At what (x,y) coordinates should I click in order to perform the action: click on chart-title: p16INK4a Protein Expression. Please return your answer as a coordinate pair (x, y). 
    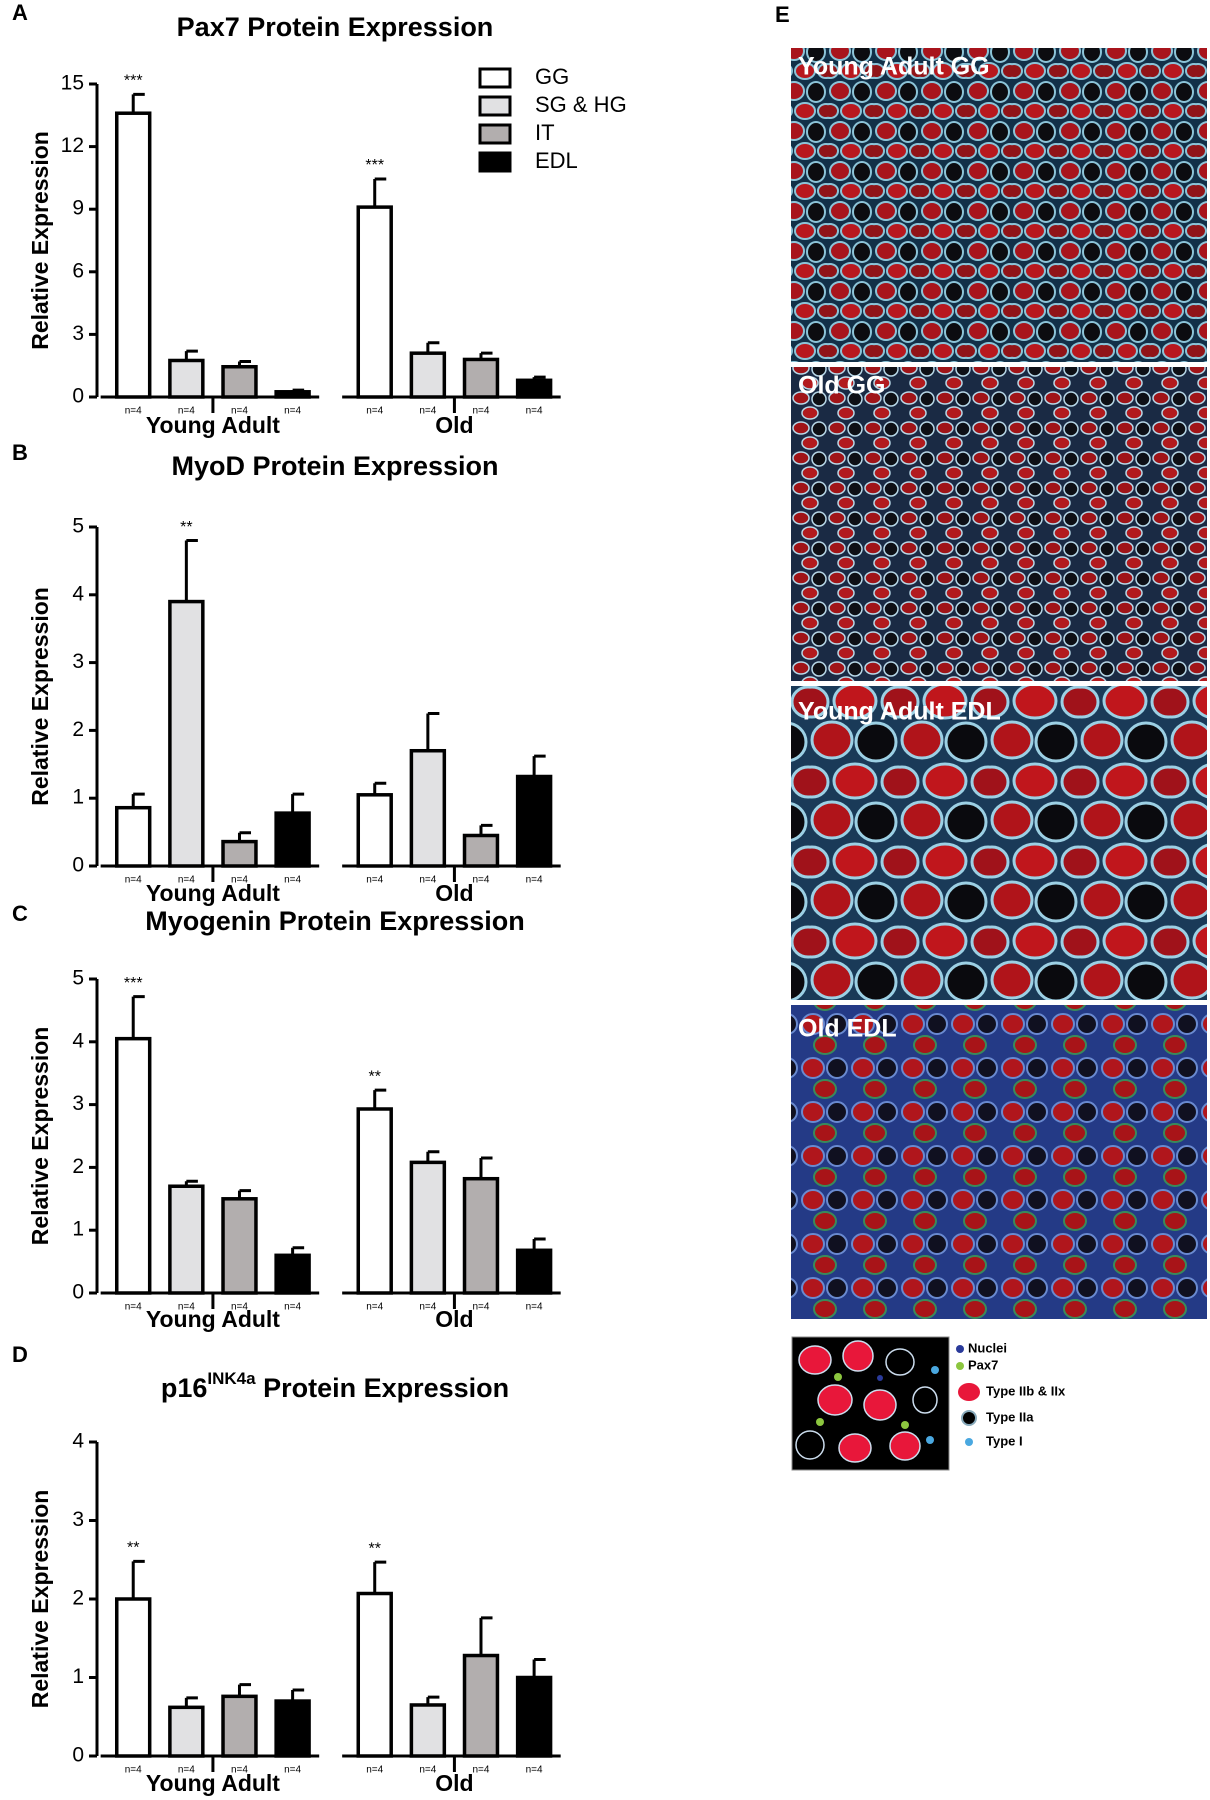
    Looking at the image, I should click on (335, 1386).